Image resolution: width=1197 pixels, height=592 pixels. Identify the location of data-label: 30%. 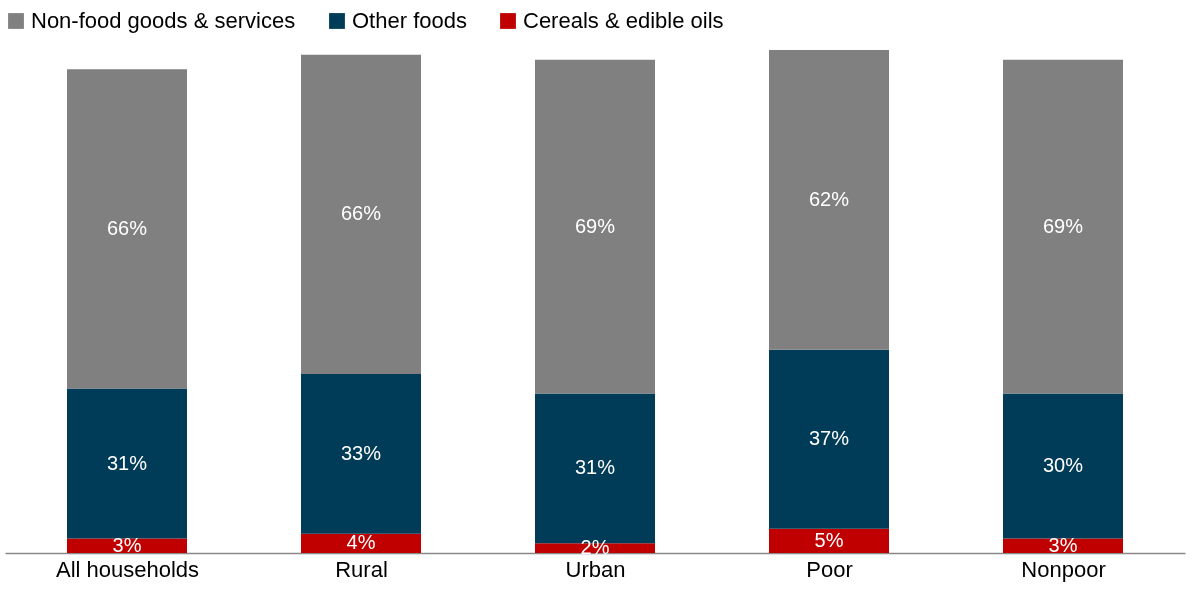
(1063, 464).